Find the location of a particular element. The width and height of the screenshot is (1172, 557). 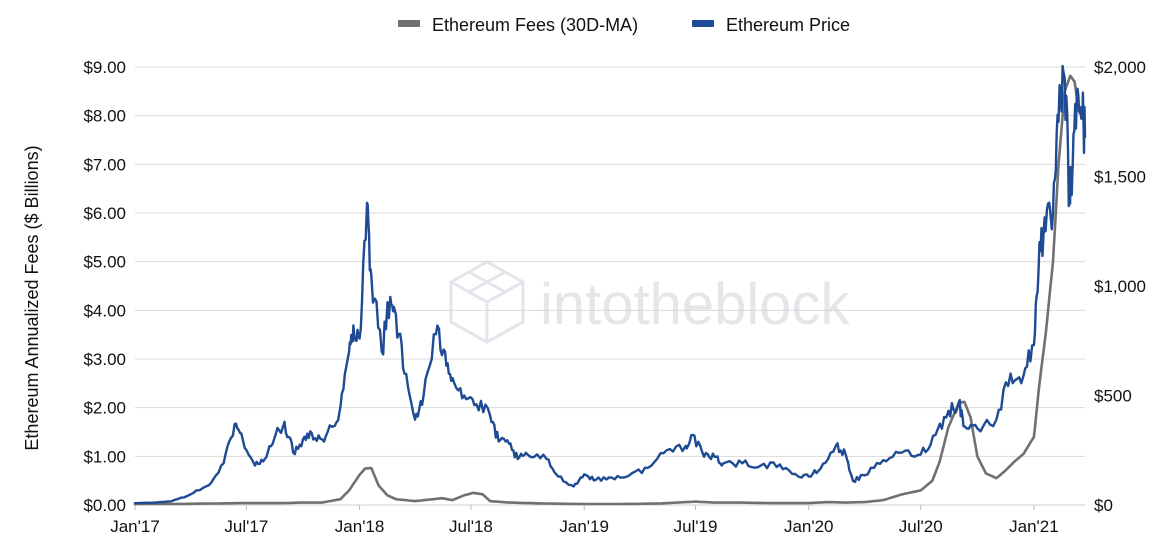

y-right-tick-label: $1,000 is located at coordinates (1120, 286).